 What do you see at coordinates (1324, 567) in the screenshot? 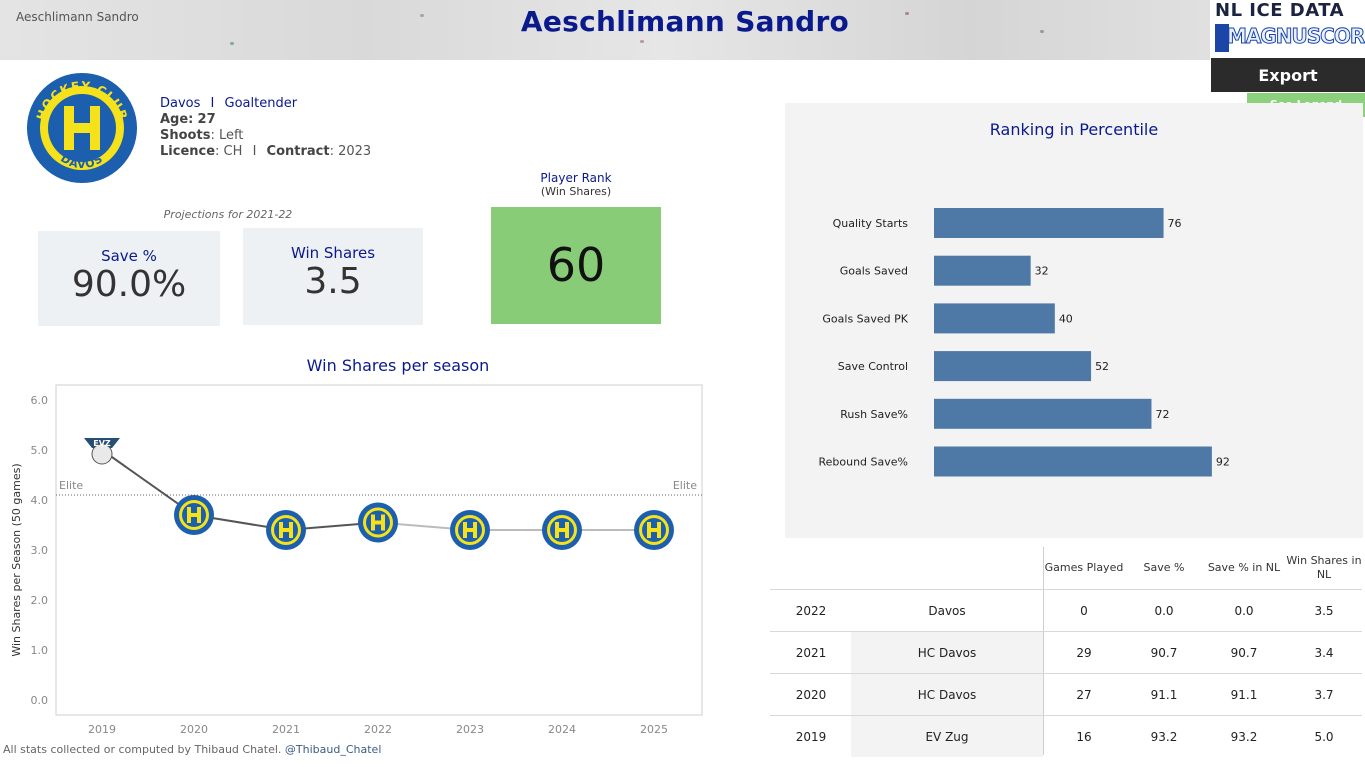
I see `table-header-cell: Win Shares in NL` at bounding box center [1324, 567].